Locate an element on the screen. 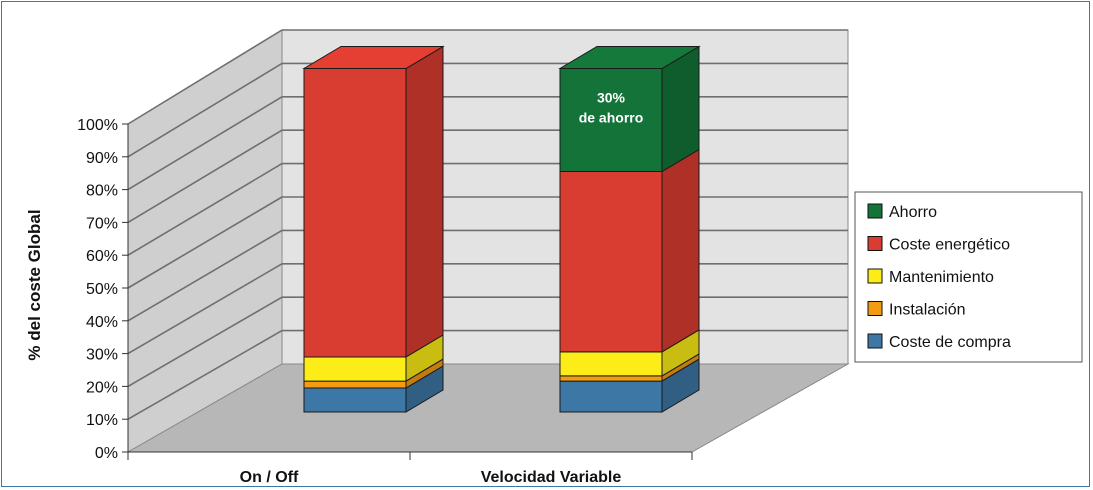 This screenshot has width=1093, height=490. legend-item: Mantenimiento is located at coordinates (930, 277).